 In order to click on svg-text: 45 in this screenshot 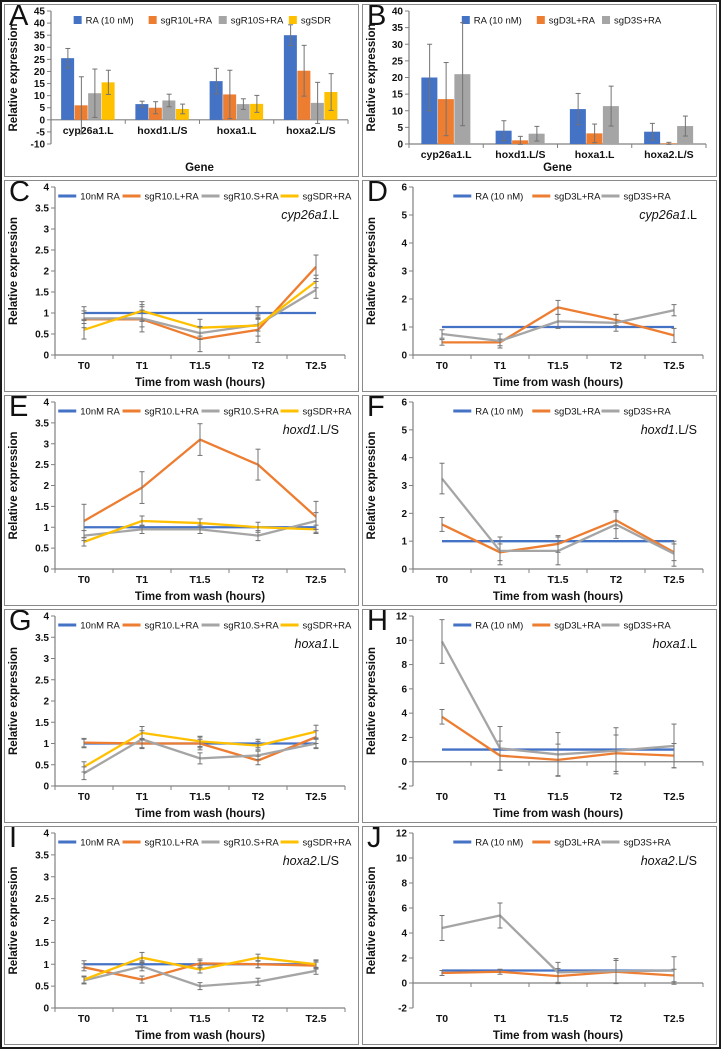, I will do `click(40, 12)`.